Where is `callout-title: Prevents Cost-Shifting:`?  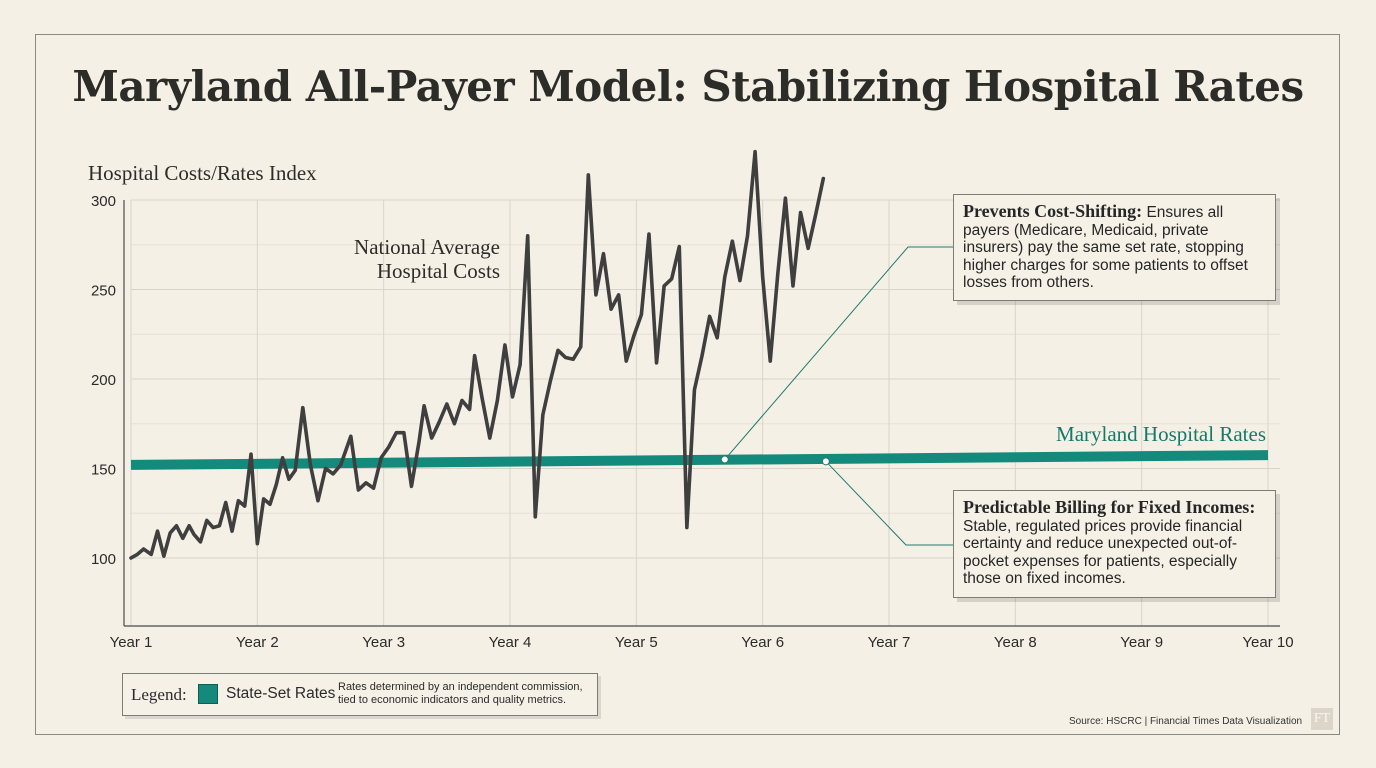
callout-title: Prevents Cost-Shifting: is located at coordinates (1053, 211).